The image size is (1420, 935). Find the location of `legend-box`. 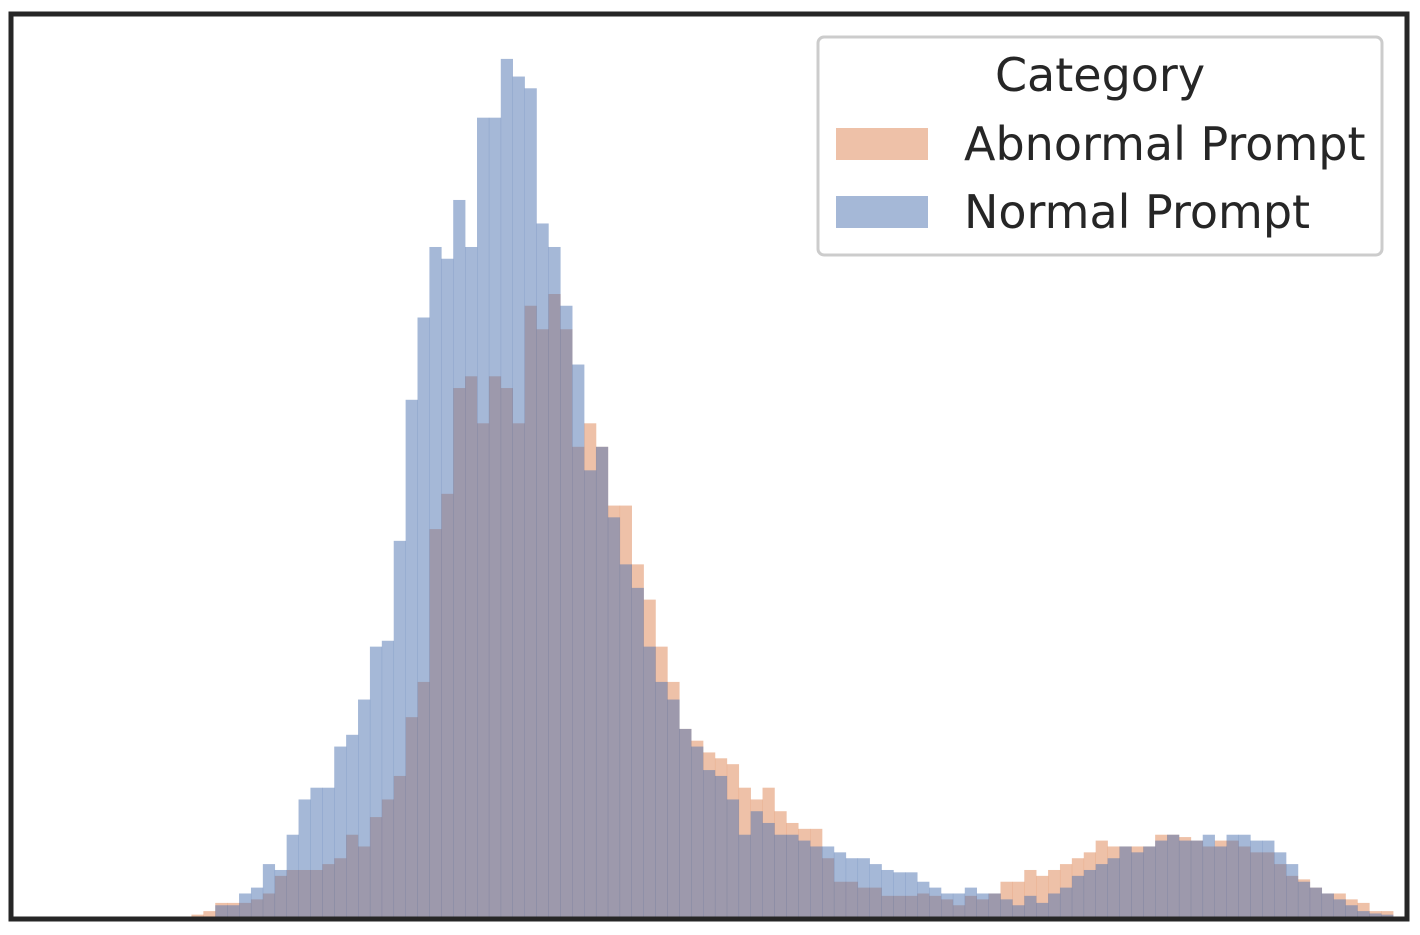

legend-box is located at coordinates (1100, 146).